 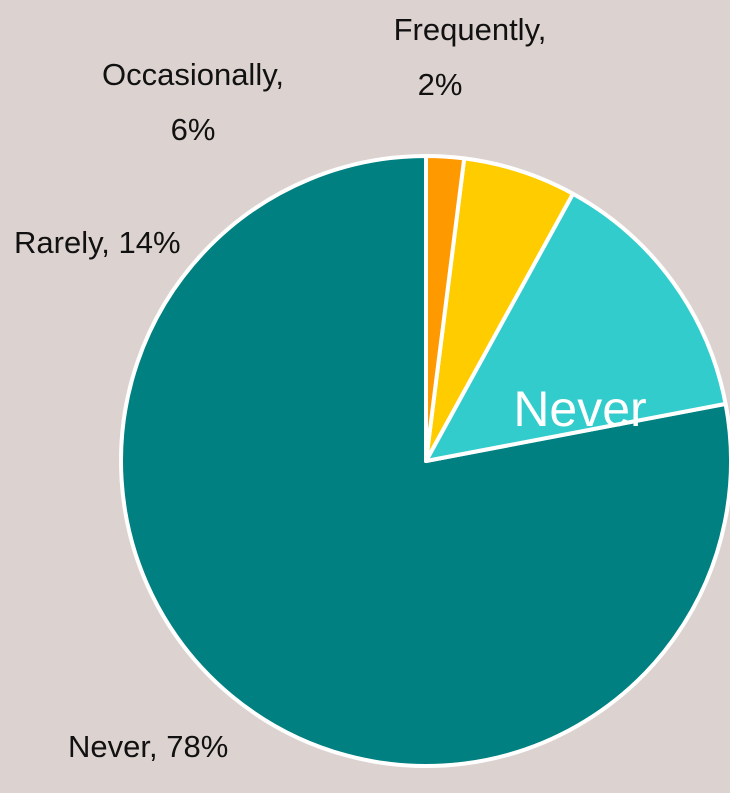 What do you see at coordinates (445, 308) in the screenshot?
I see `slice-frequently` at bounding box center [445, 308].